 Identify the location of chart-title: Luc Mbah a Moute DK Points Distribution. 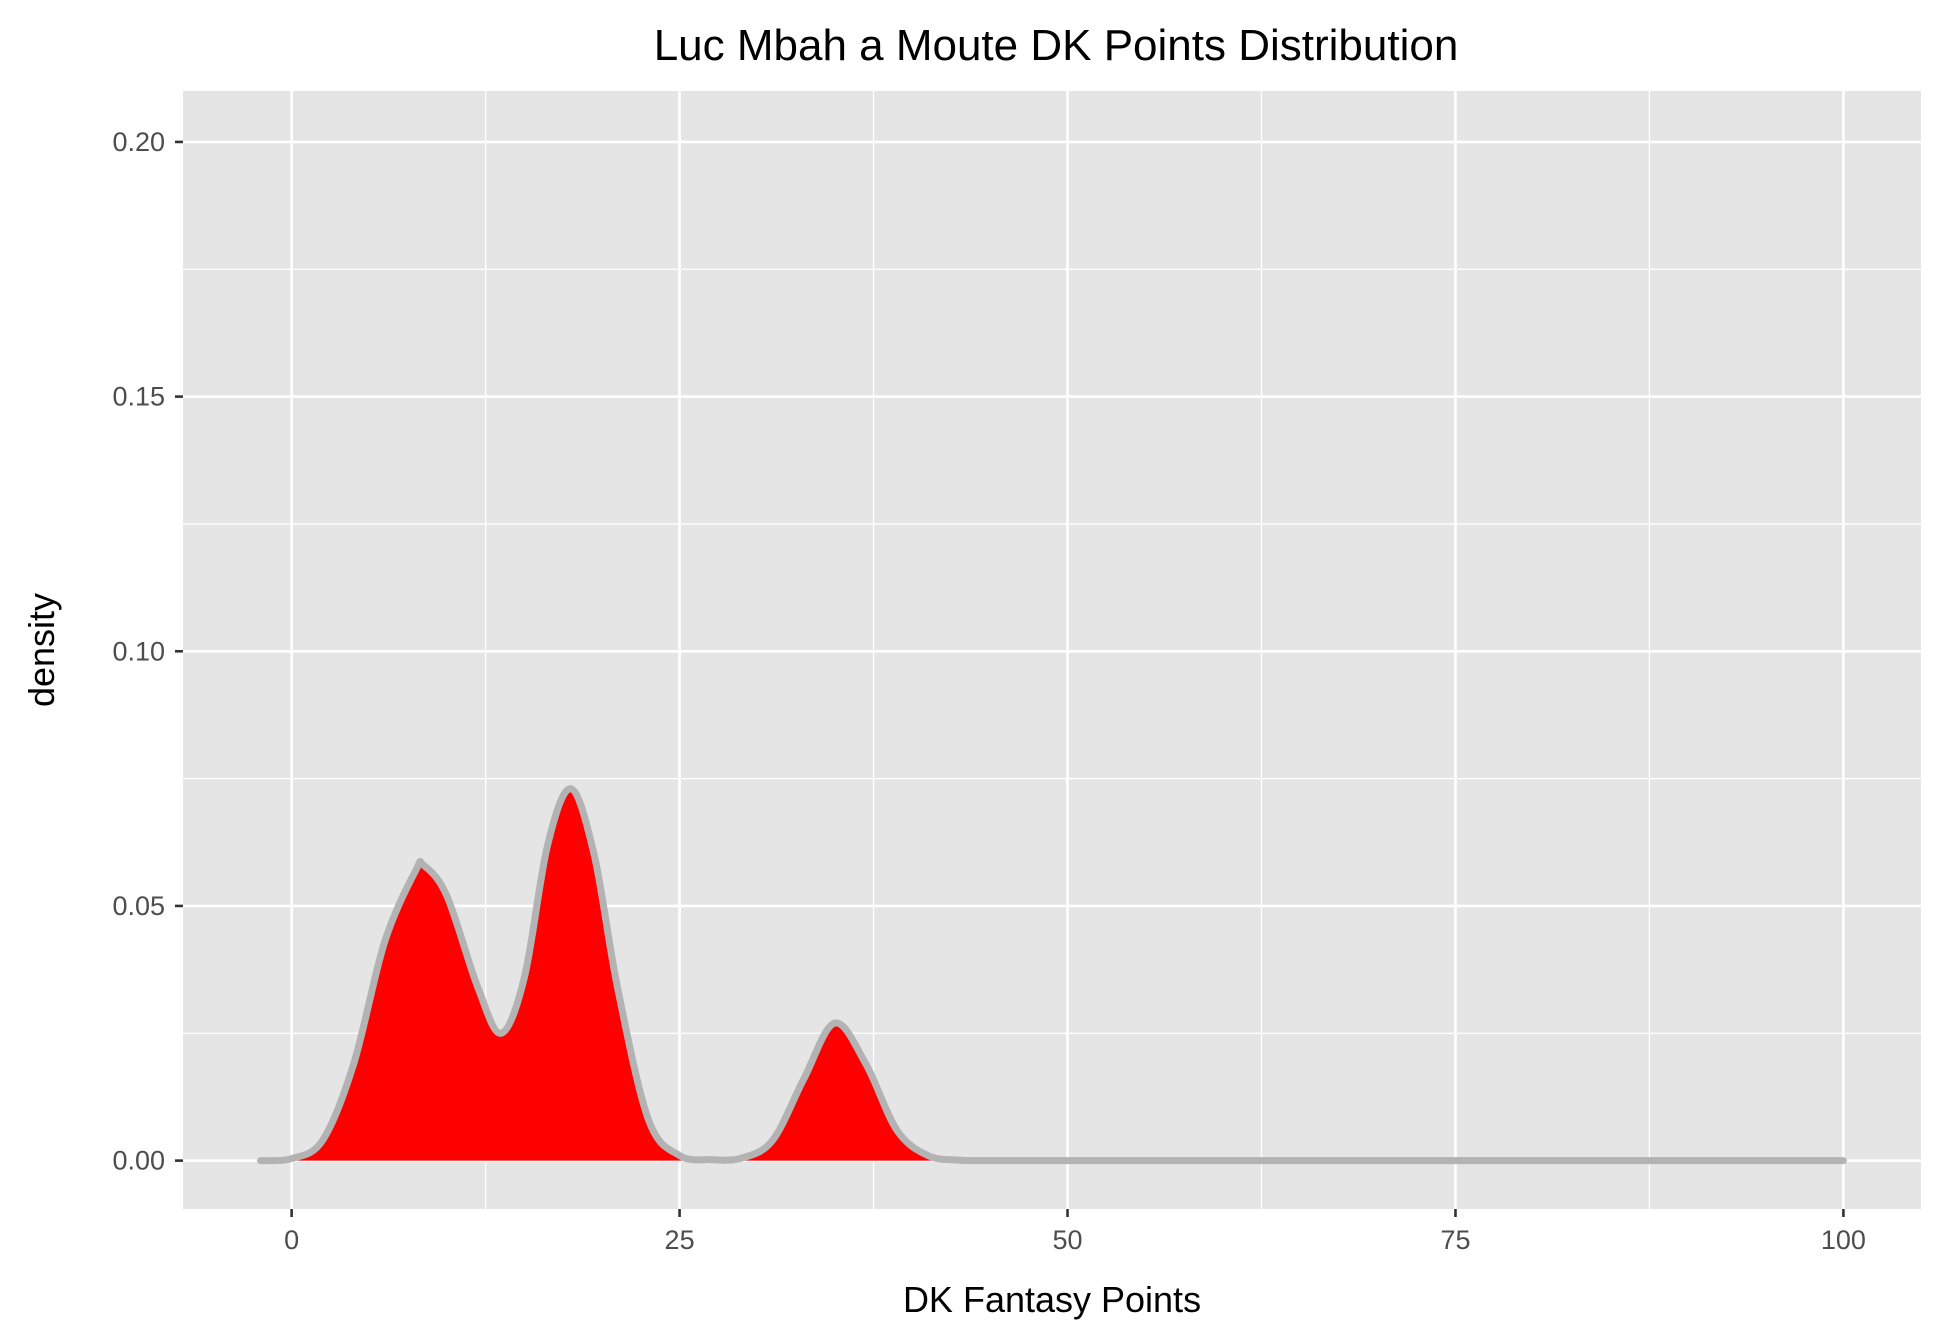
(1056, 45).